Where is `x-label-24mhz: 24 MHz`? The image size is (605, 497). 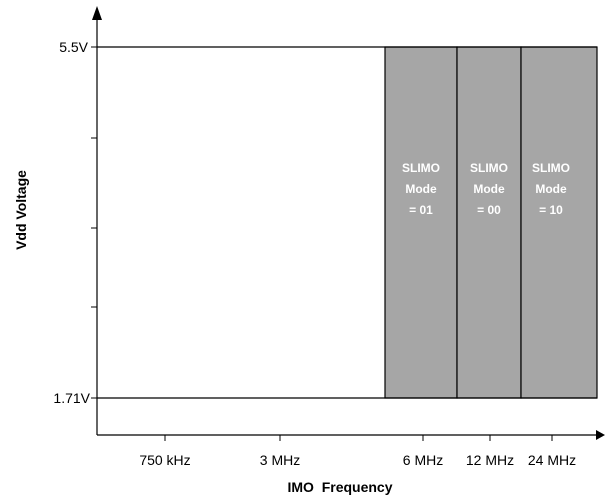
x-label-24mhz: 24 MHz is located at coordinates (552, 460).